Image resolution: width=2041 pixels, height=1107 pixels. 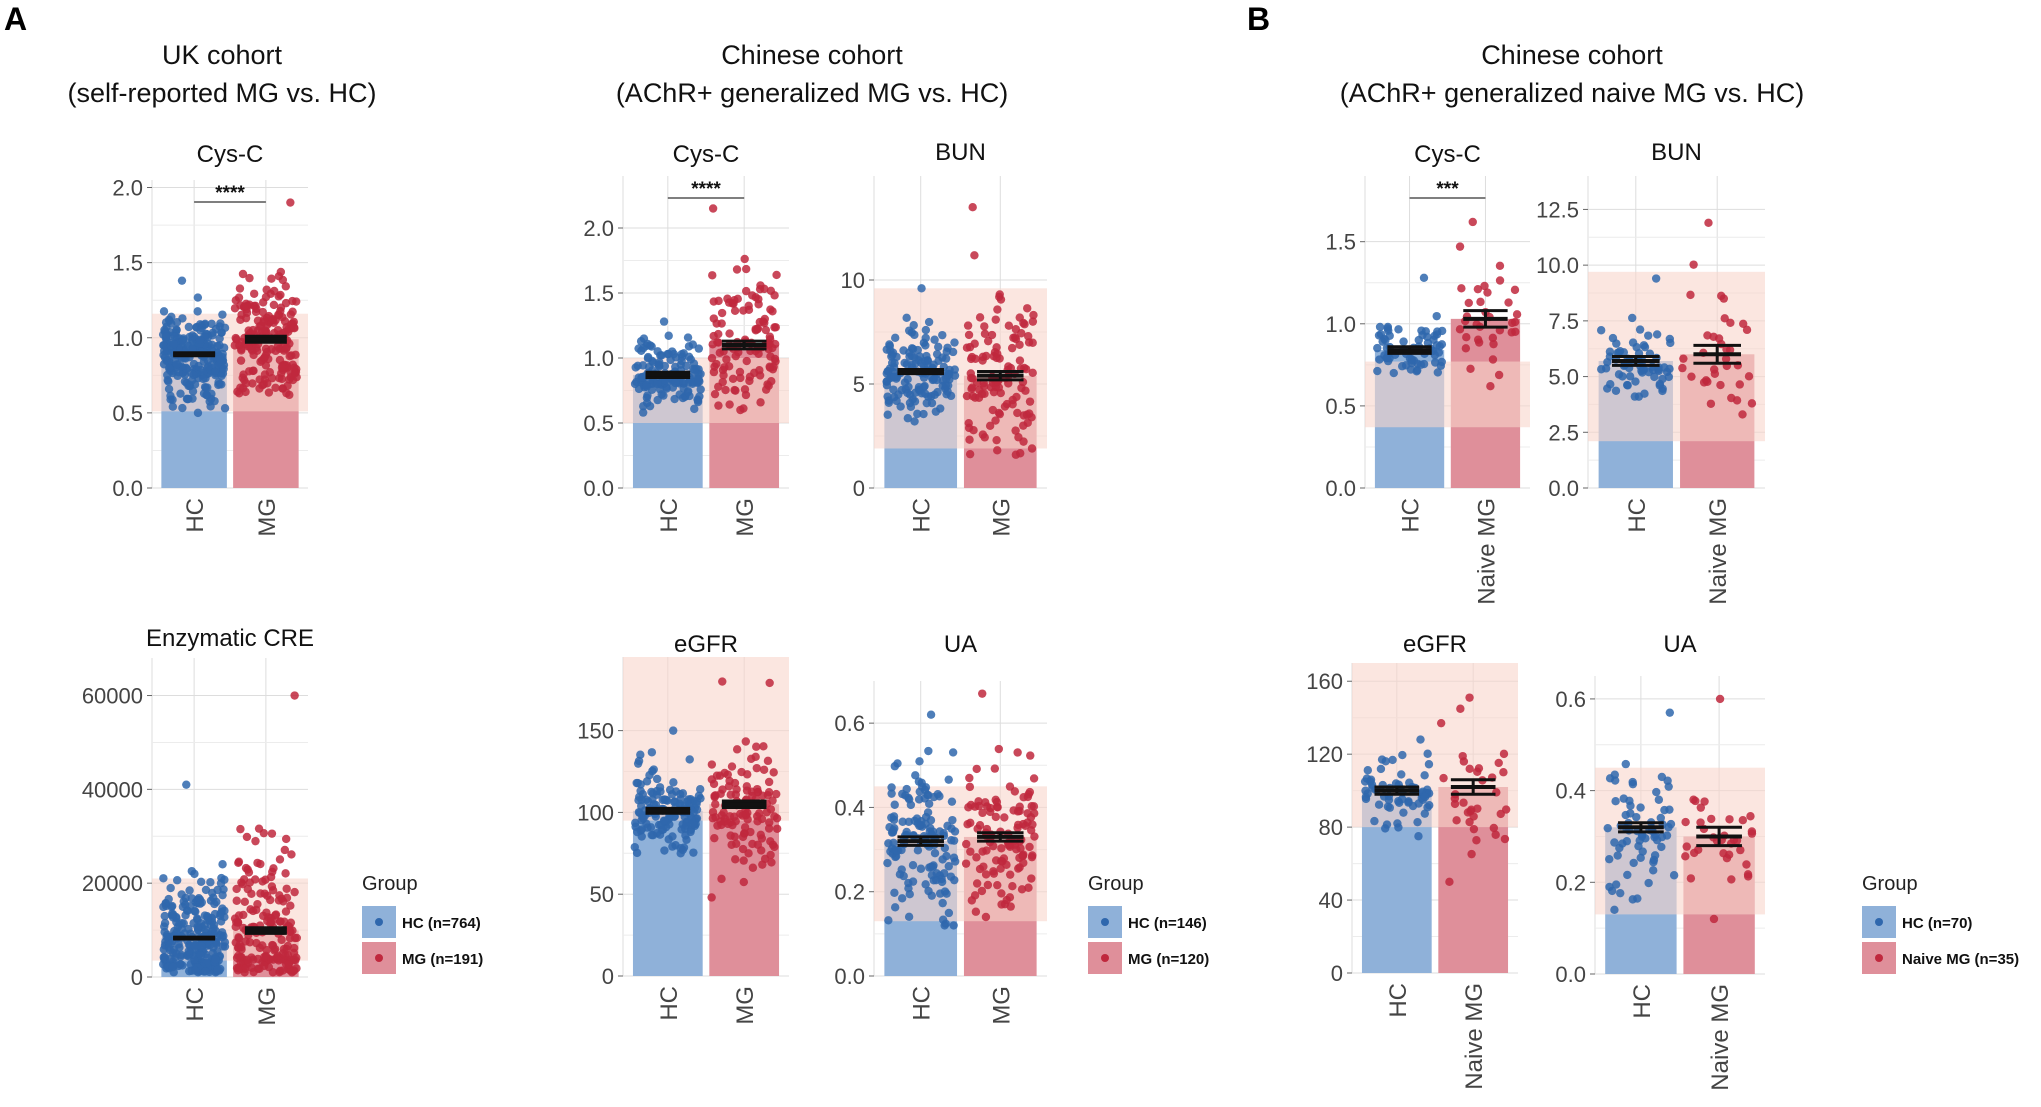 I want to click on chart-title: Cys-C, so click(x=1447, y=154).